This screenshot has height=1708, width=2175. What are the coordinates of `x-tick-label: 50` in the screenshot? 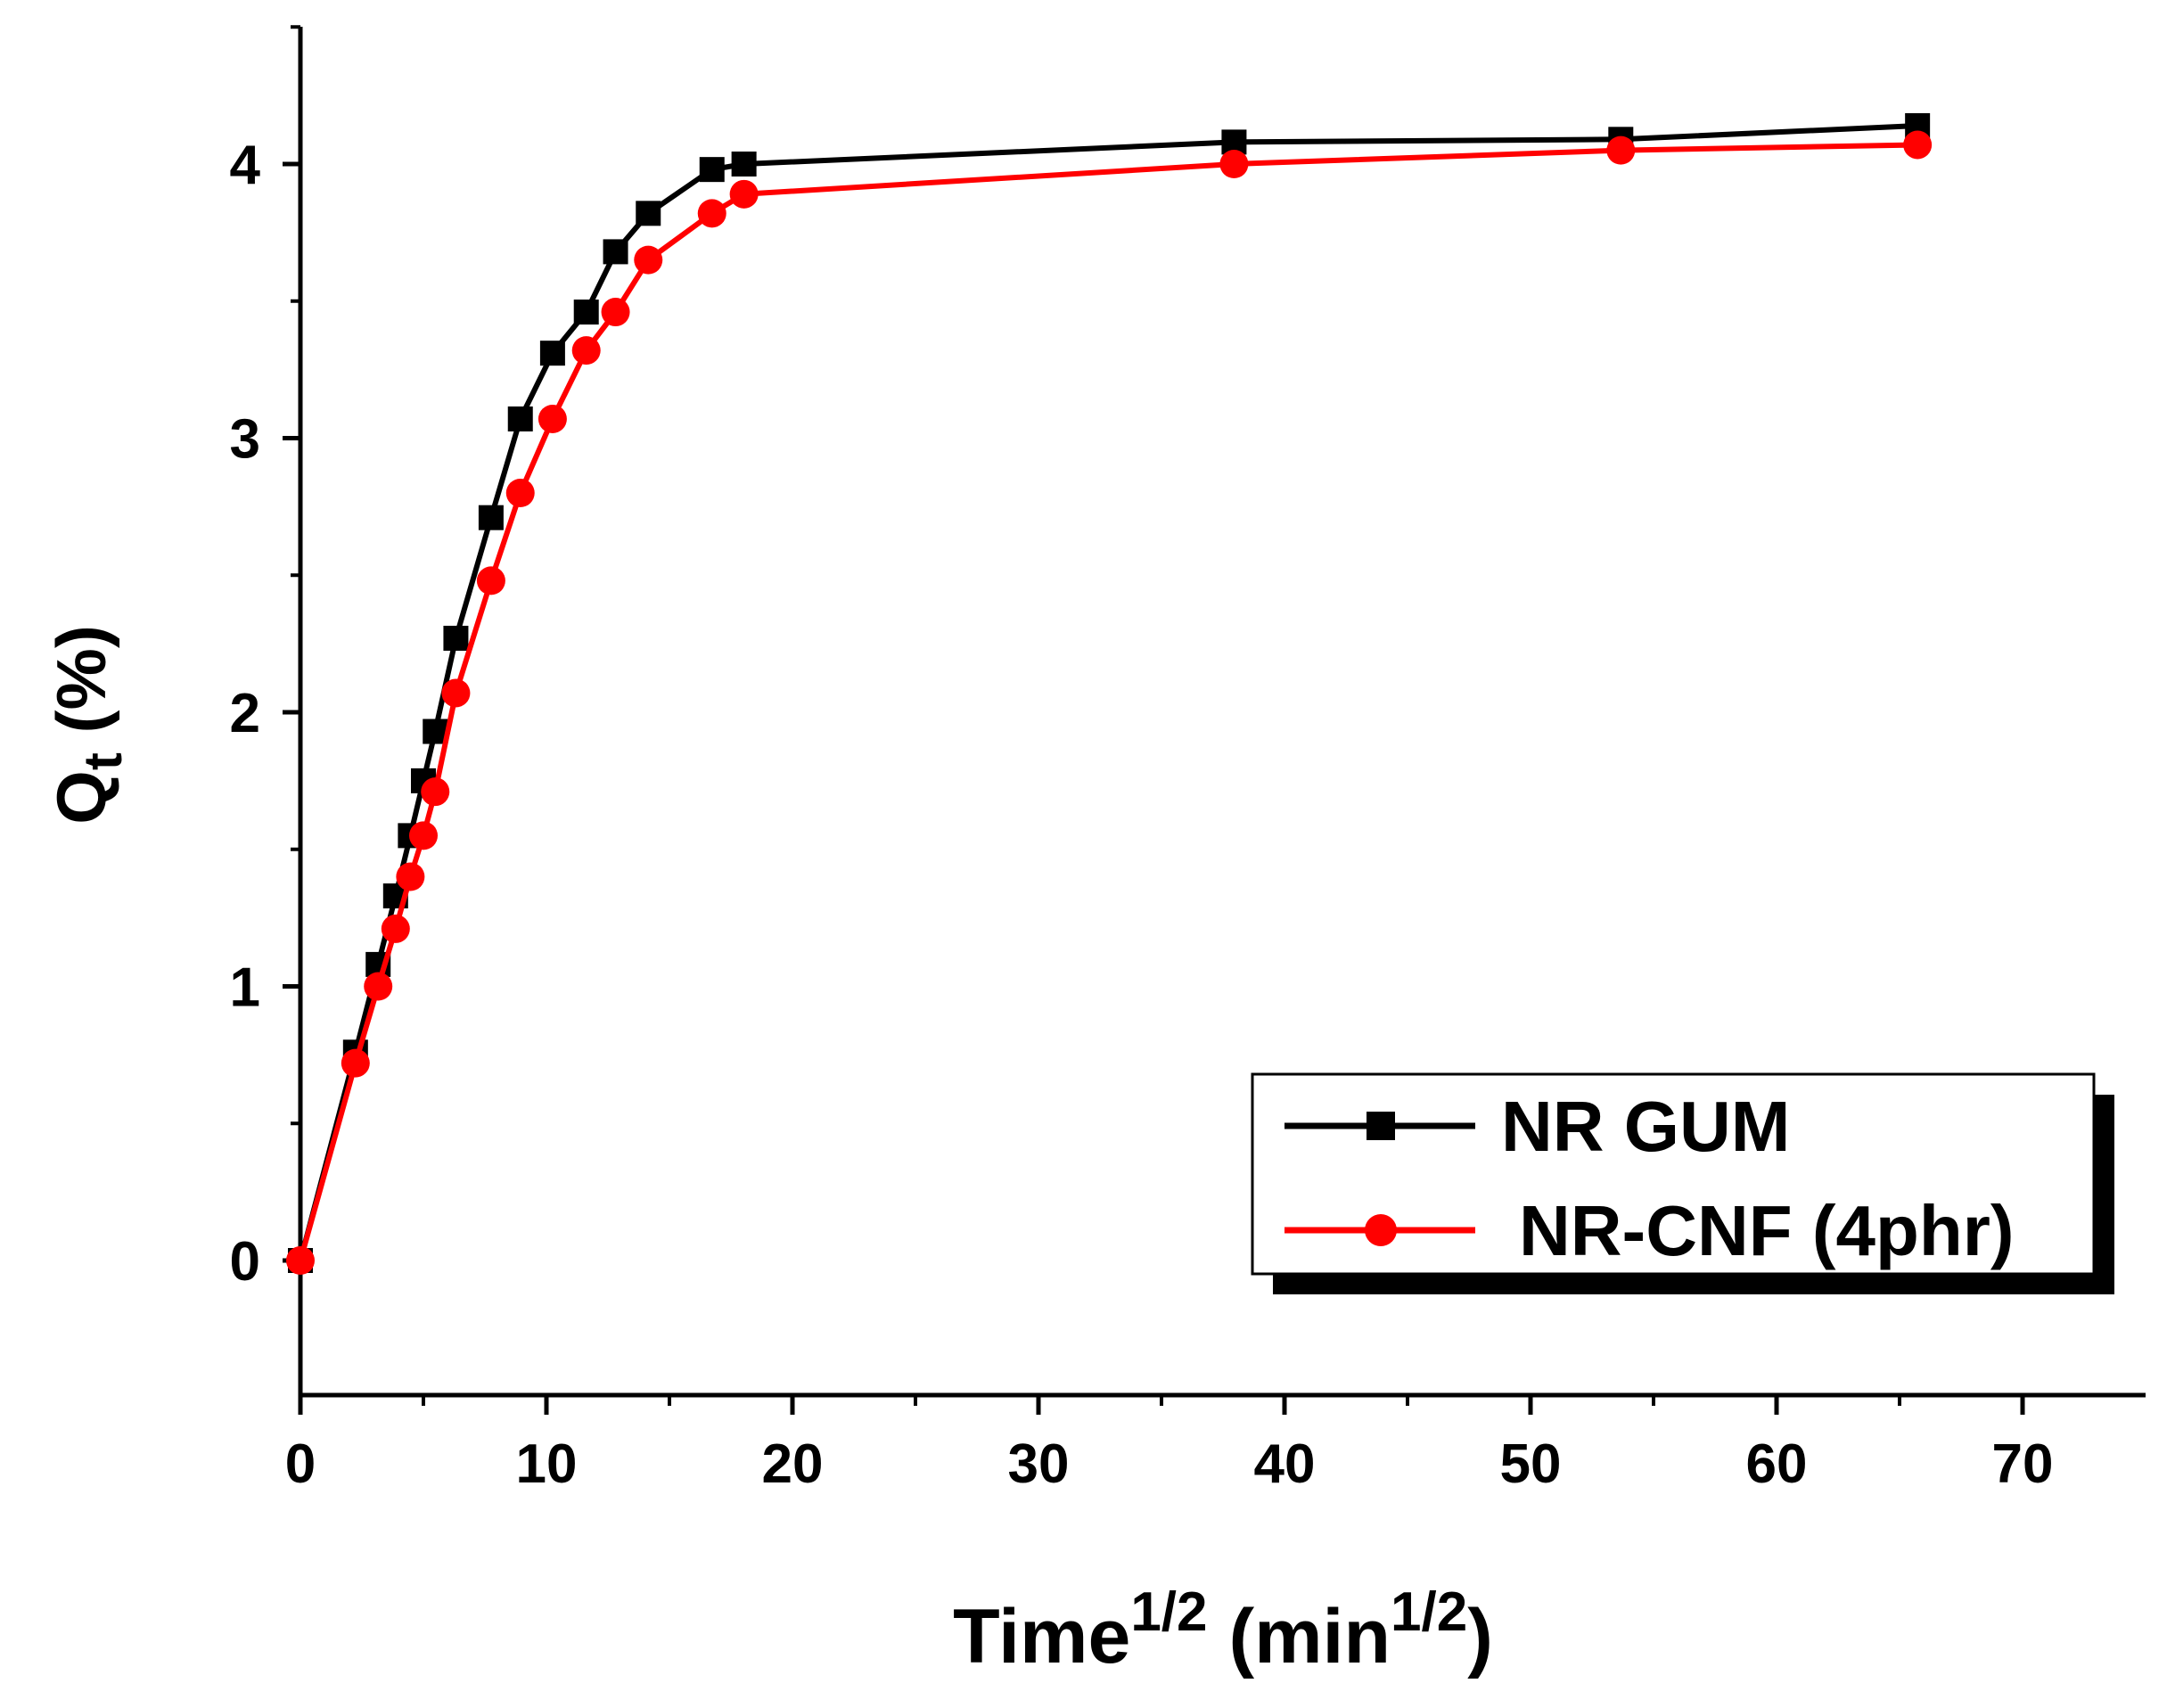 It's located at (1531, 1464).